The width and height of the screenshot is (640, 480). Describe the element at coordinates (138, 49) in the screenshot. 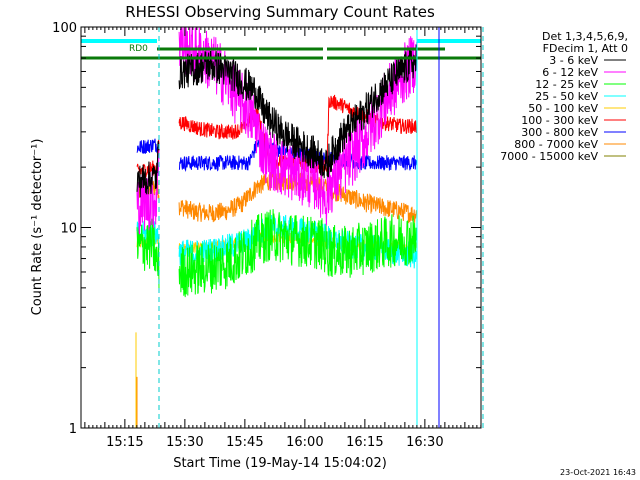

I see `rdo-annotation: RD0` at that location.